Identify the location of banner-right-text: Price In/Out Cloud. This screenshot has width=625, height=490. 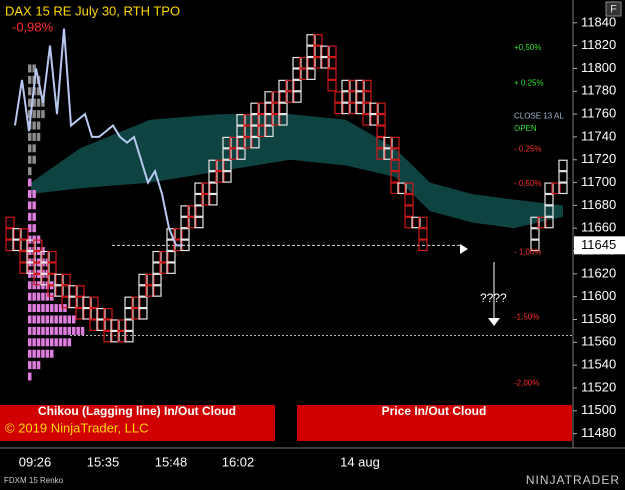
(434, 411).